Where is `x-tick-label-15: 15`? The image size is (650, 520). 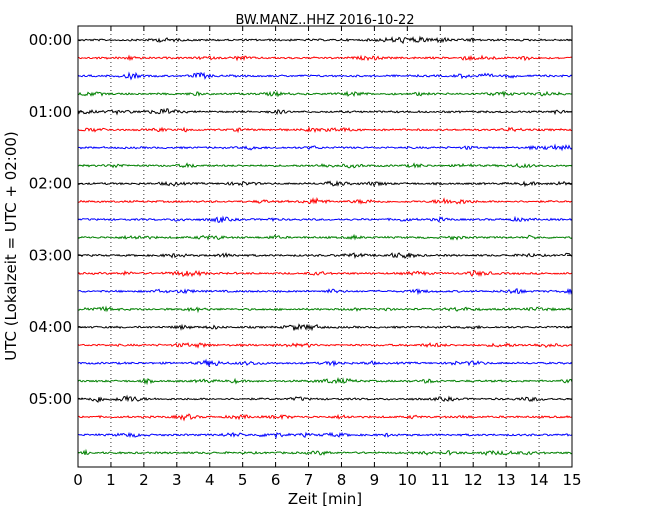
x-tick-label-15: 15 is located at coordinates (571, 480).